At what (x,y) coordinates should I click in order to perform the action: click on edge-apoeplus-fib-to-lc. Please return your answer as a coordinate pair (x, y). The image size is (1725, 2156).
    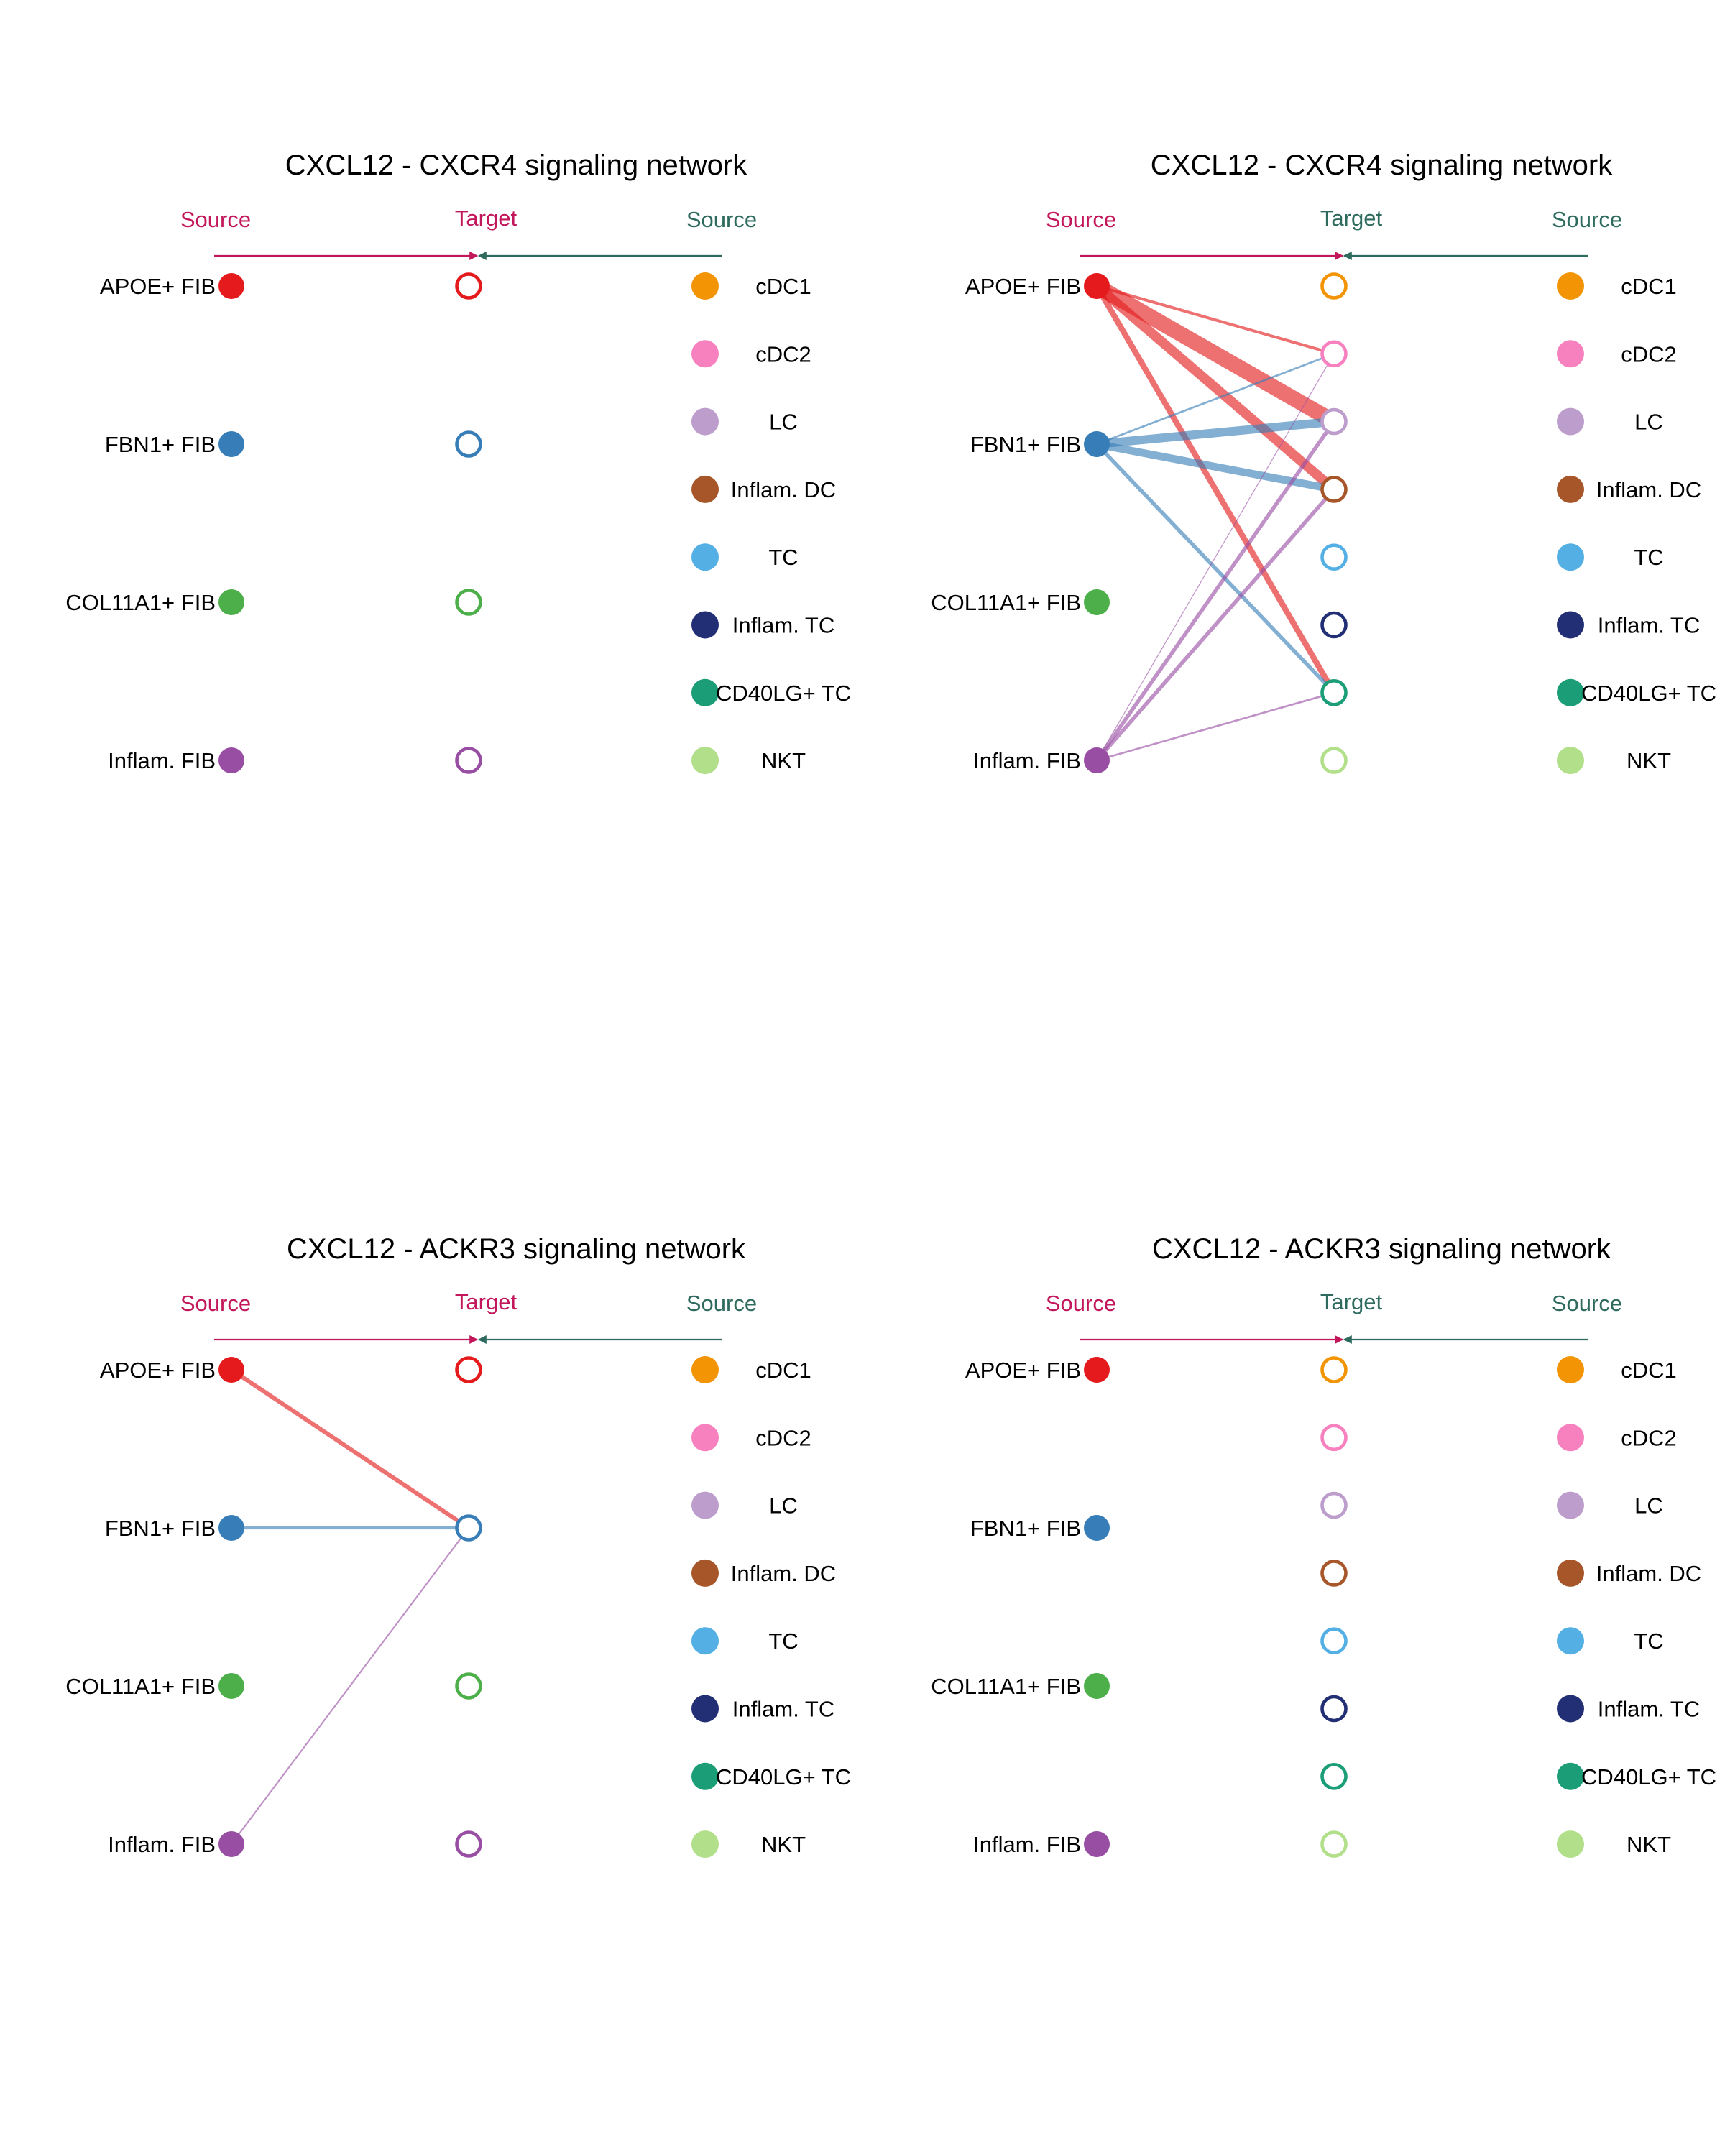
    Looking at the image, I should click on (1215, 353).